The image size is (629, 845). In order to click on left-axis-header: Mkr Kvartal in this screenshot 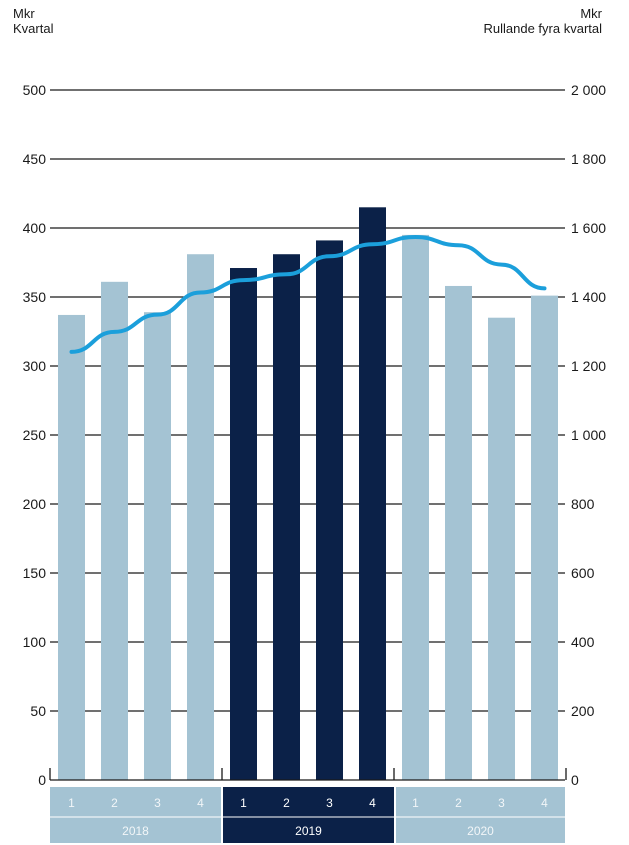, I will do `click(33, 21)`.